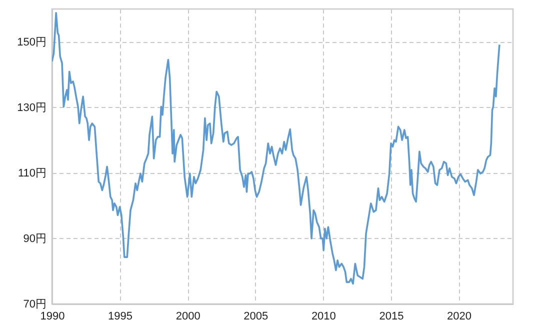  I want to click on x-tick-label: 1990, so click(52, 316).